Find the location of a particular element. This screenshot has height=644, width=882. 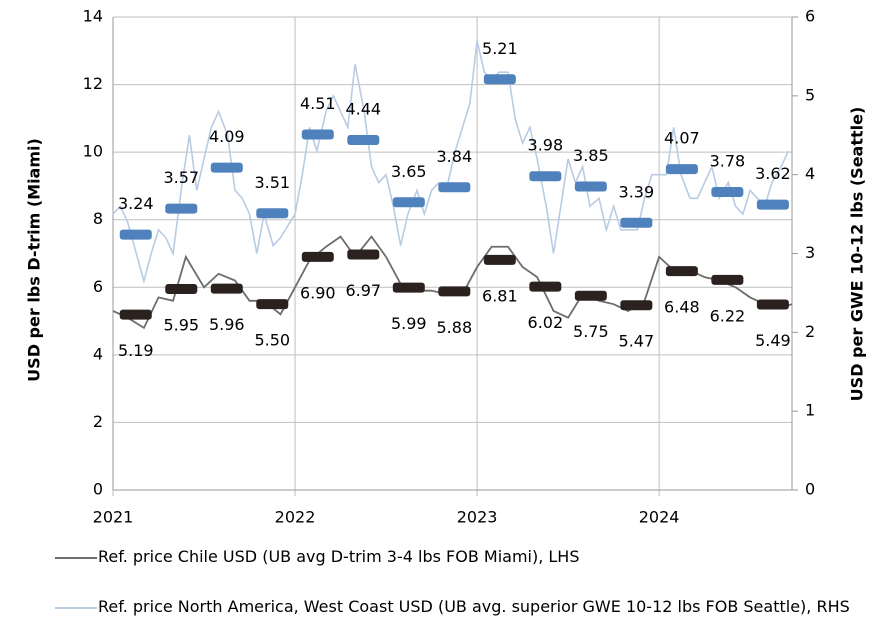

x-tick-label: 2023 is located at coordinates (477, 517).